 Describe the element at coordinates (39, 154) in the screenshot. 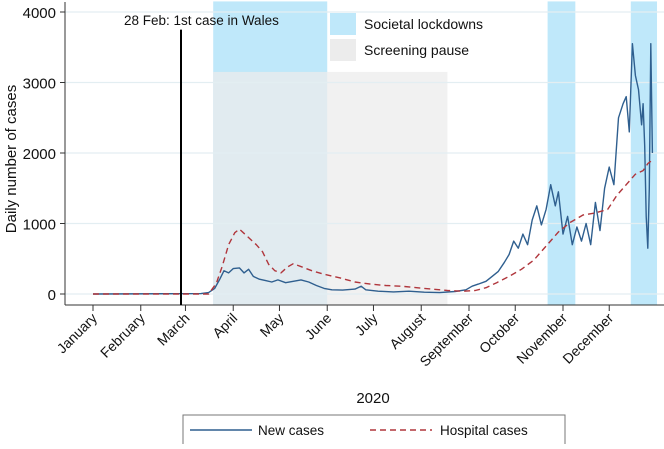

I see `y-tick-label: 2000` at that location.